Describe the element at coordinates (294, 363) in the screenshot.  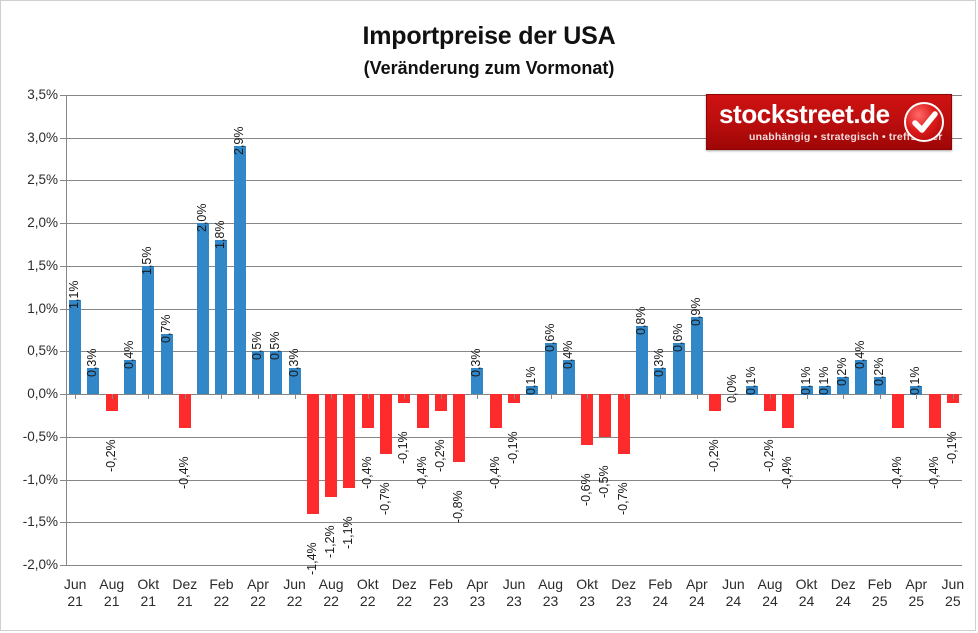
I see `bar-value-label: 0,3%` at that location.